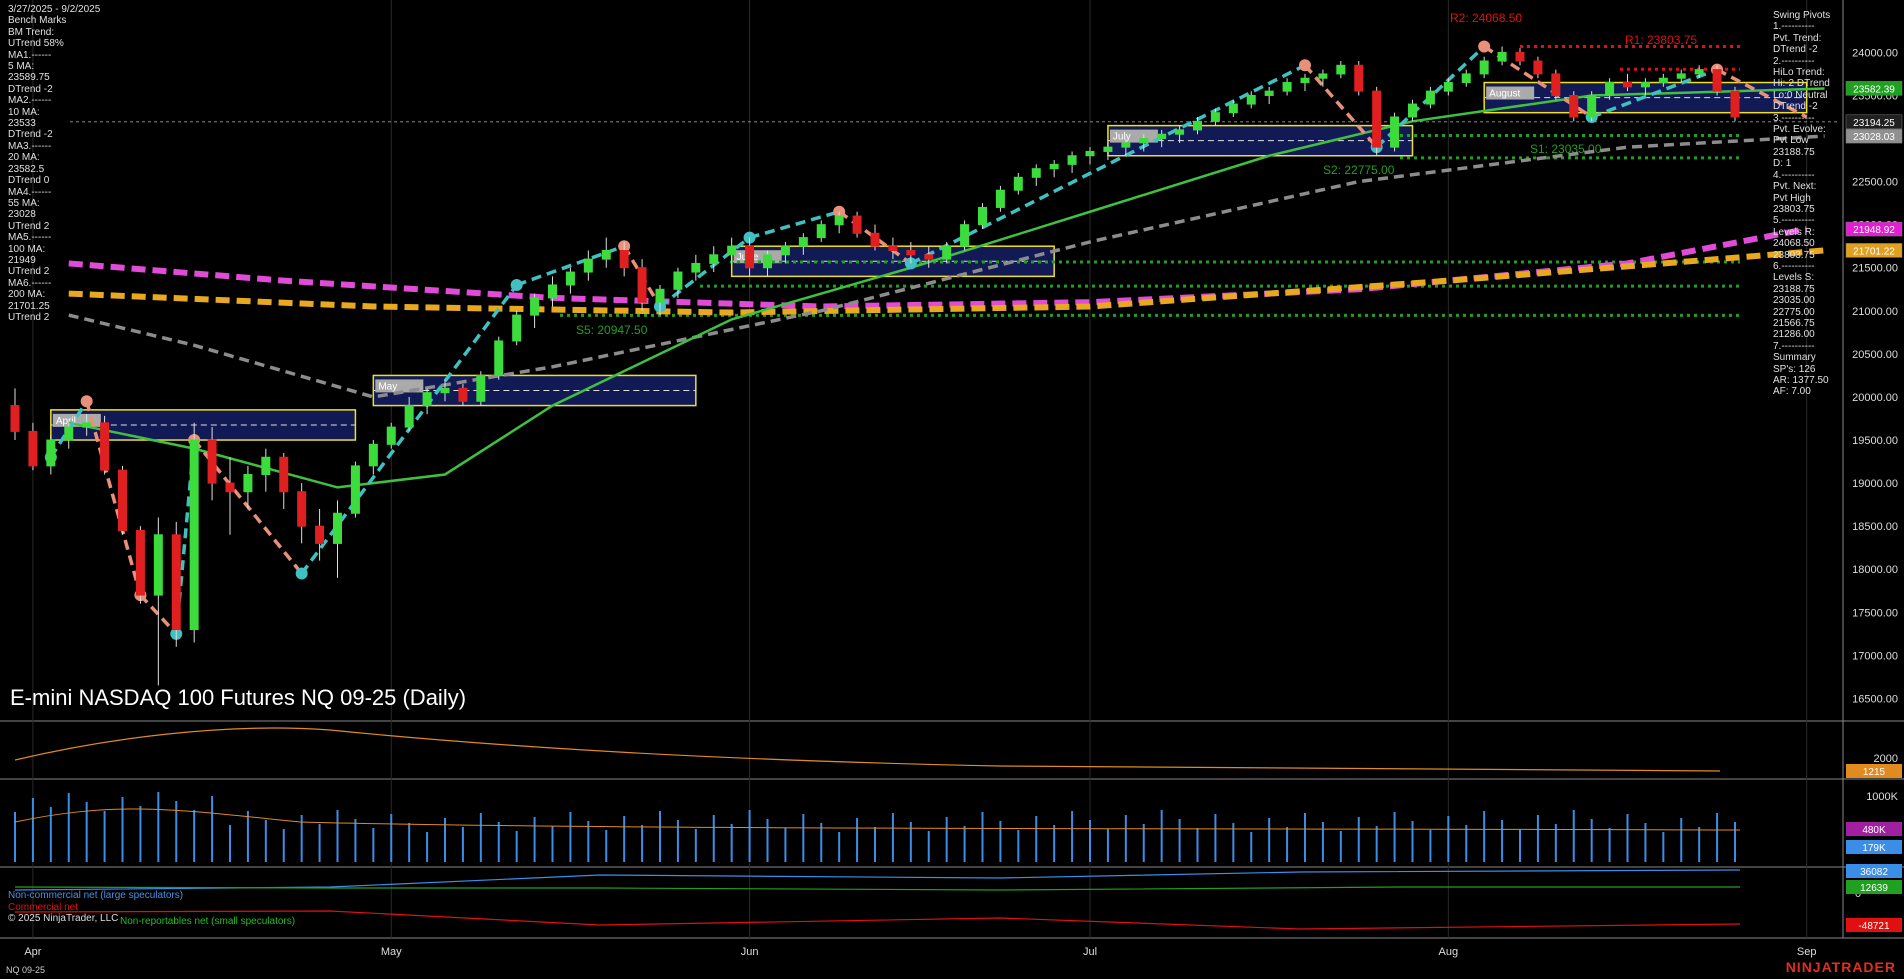 The width and height of the screenshot is (1904, 979). What do you see at coordinates (1875, 699) in the screenshot?
I see `y-tick-label: 16500.00` at bounding box center [1875, 699].